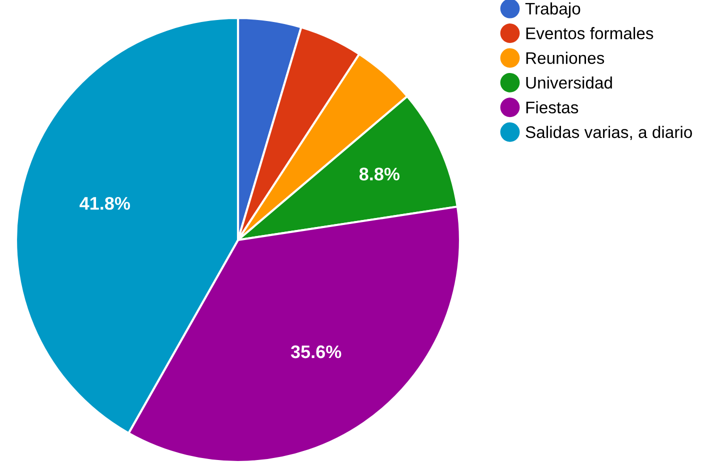 The width and height of the screenshot is (727, 466). Describe the element at coordinates (590, 33) in the screenshot. I see `legend-label: Eventos formales` at that location.